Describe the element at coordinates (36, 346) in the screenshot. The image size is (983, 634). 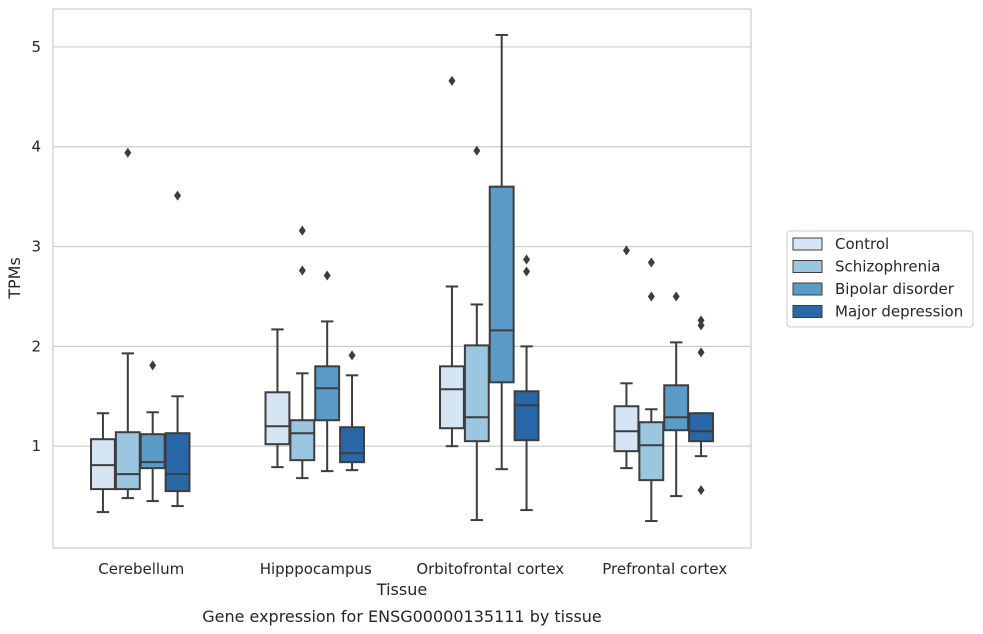
I see `y-tick-label: 2` at that location.